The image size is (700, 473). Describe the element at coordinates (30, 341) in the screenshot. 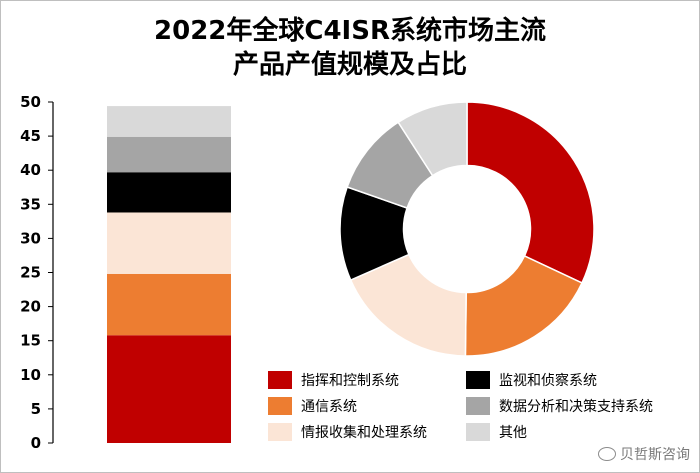

I see `y-tick-label-15: 15` at that location.